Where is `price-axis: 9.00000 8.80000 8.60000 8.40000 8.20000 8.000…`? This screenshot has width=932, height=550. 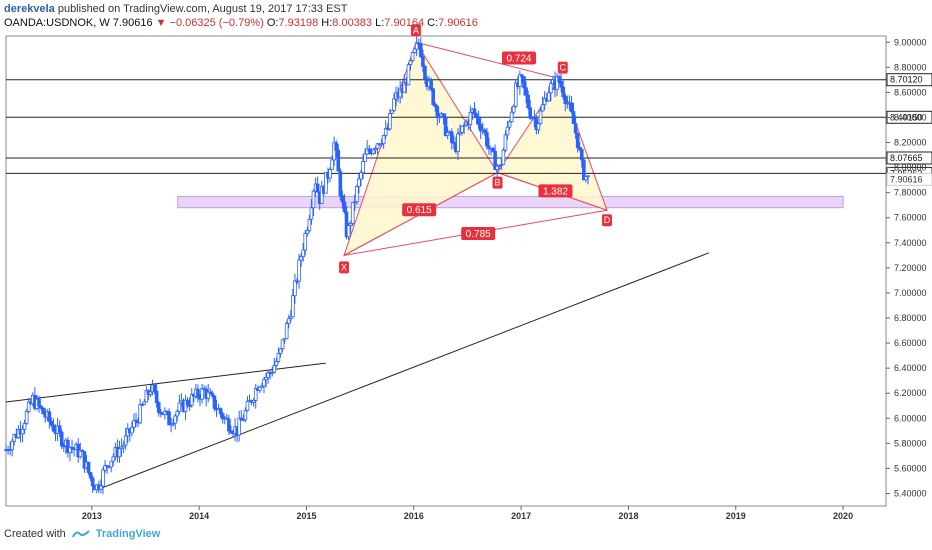 price-axis: 9.00000 8.80000 8.60000 8.40000 8.20000 8.000… is located at coordinates (906, 267).